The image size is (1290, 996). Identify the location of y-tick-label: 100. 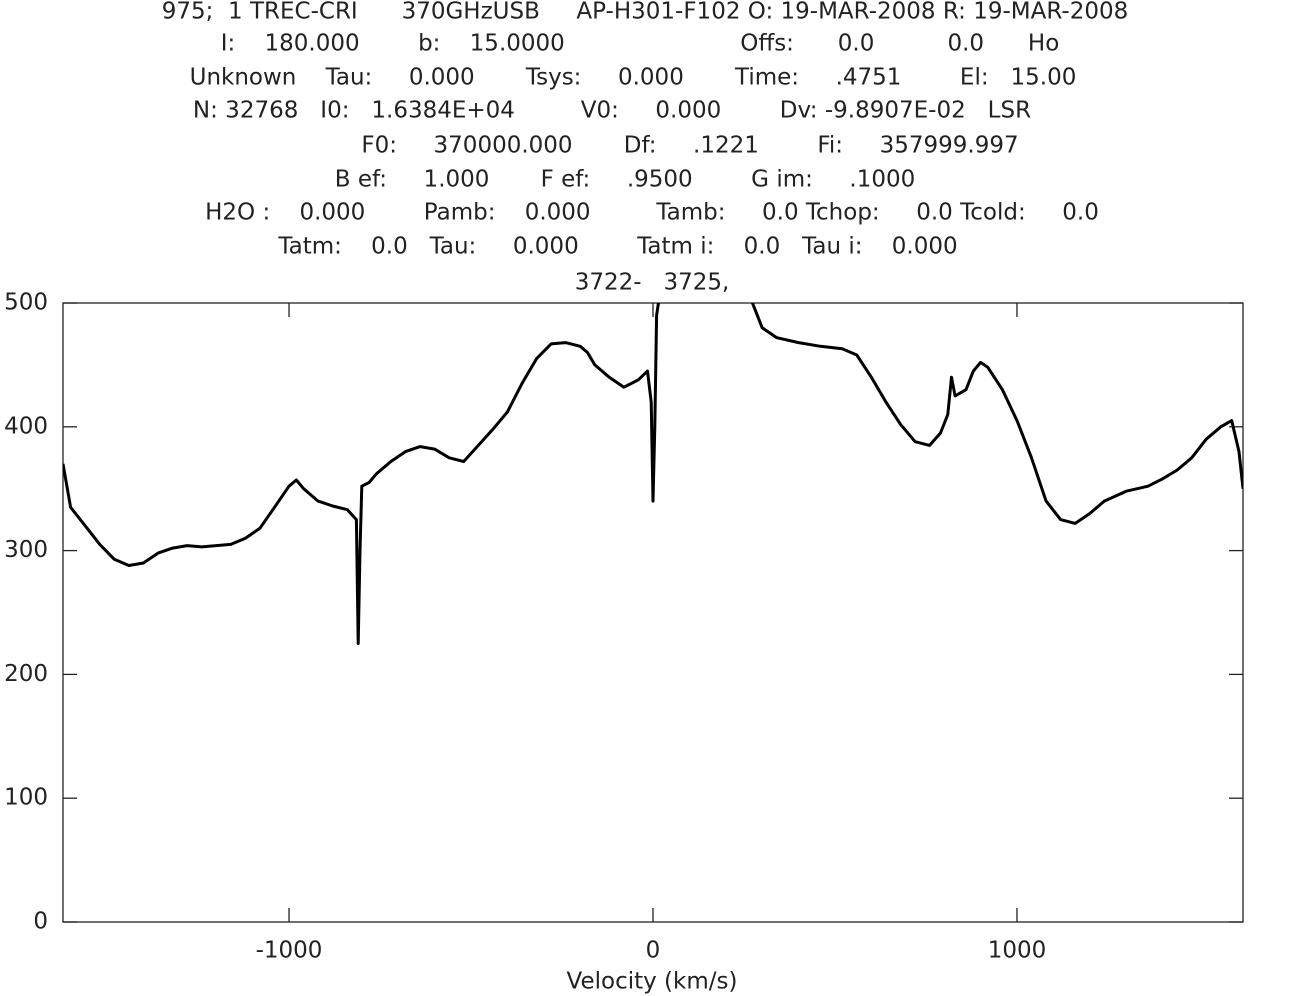
(26, 798).